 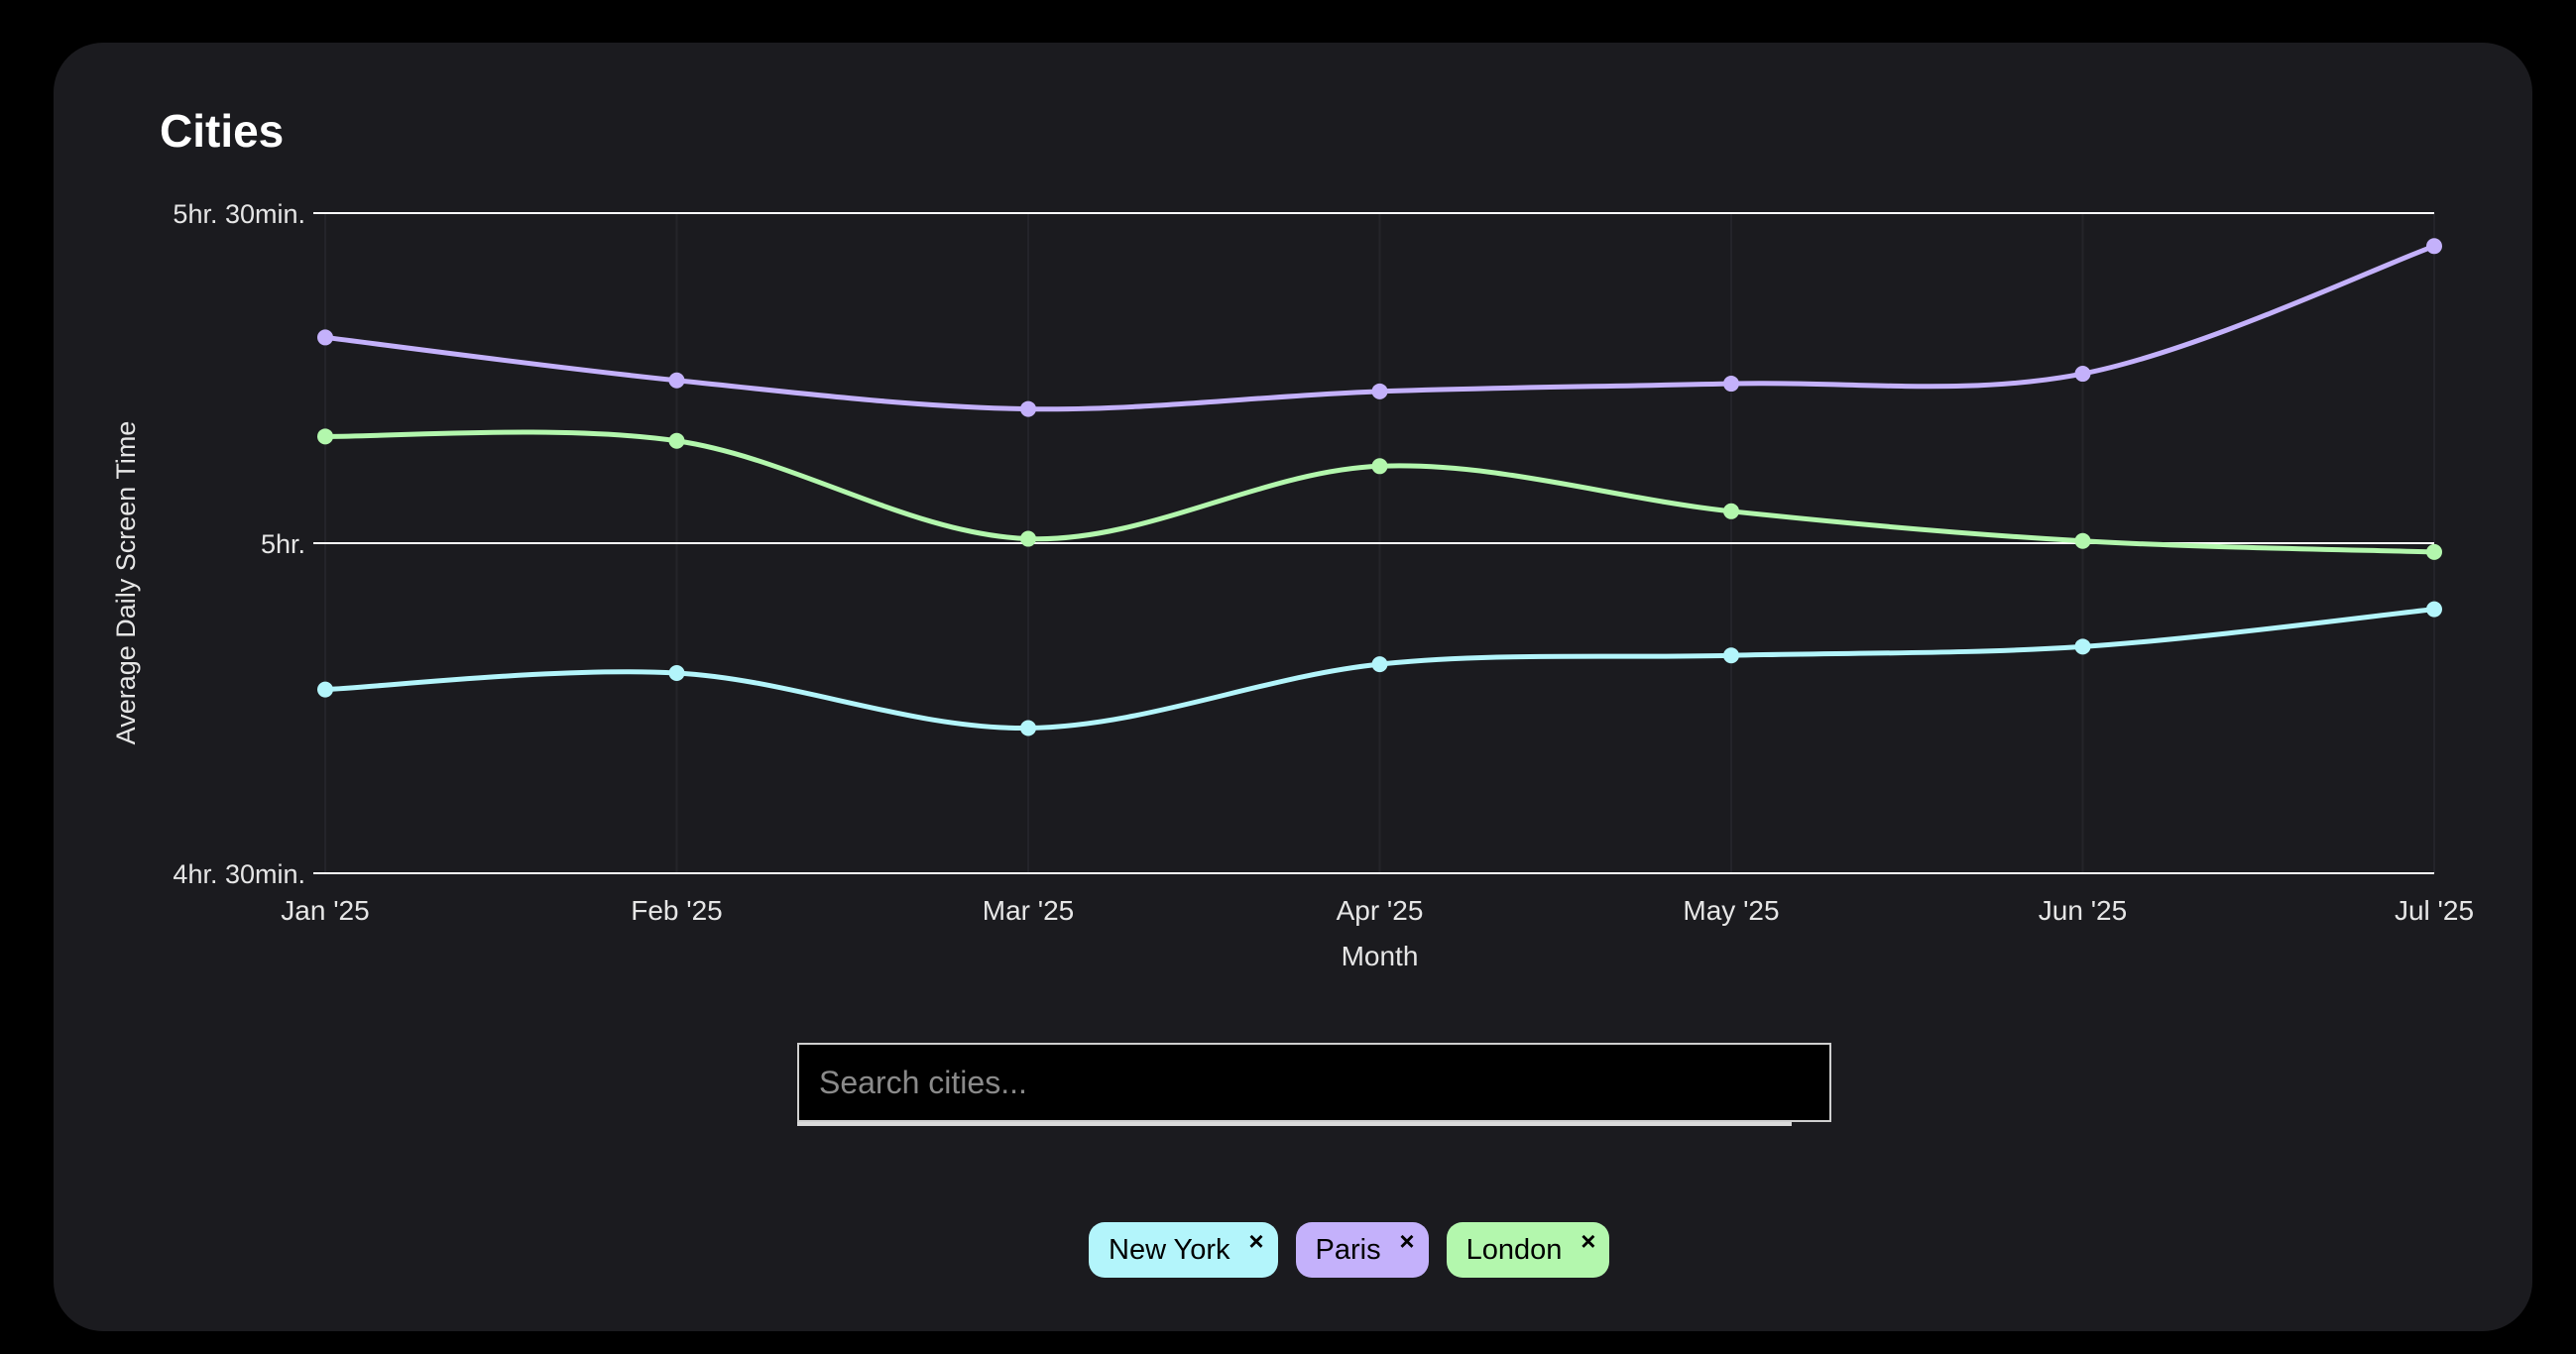 What do you see at coordinates (239, 874) in the screenshot?
I see `y-tick-label: 4hr. 30min.` at bounding box center [239, 874].